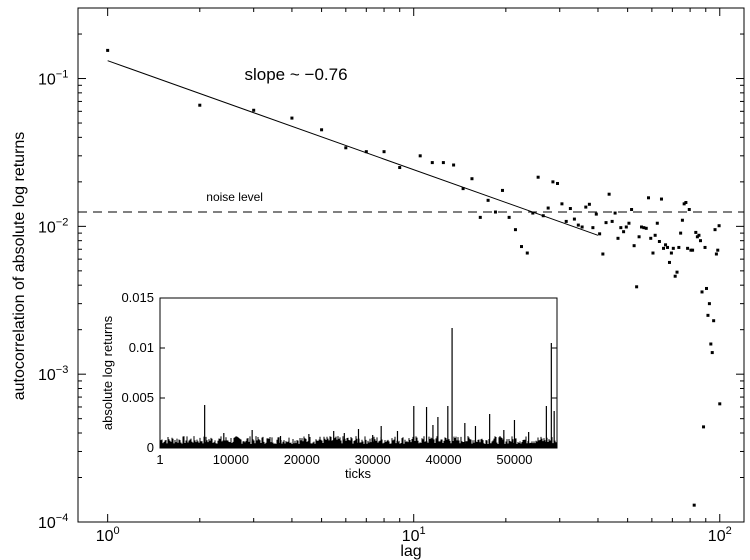 Image resolution: width=750 pixels, height=560 pixels. Describe the element at coordinates (358, 473) in the screenshot. I see `inset-x-axis-label: ticks` at that location.